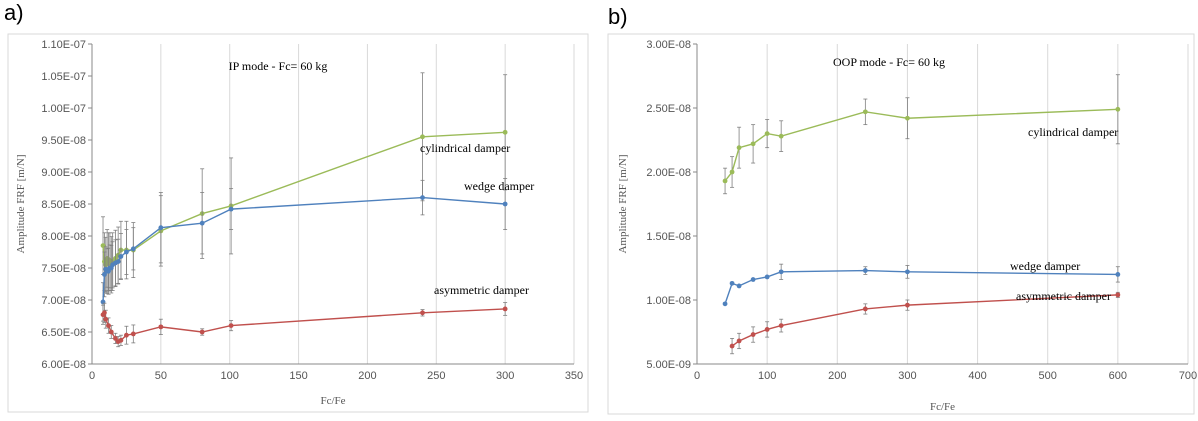  Describe the element at coordinates (668, 365) in the screenshot. I see `y-tick-label: 5.00E-09` at that location.